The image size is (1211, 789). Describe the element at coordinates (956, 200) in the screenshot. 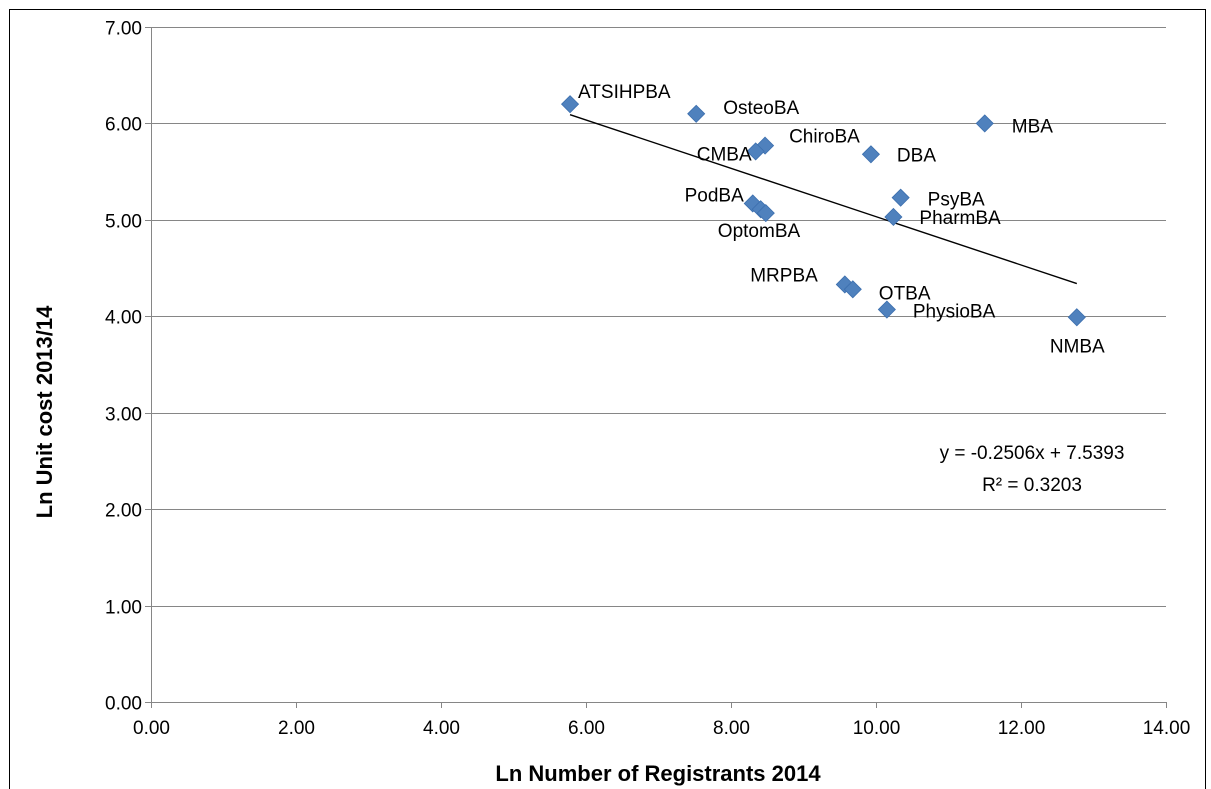

I see `data-label-6: PsyBA` at that location.